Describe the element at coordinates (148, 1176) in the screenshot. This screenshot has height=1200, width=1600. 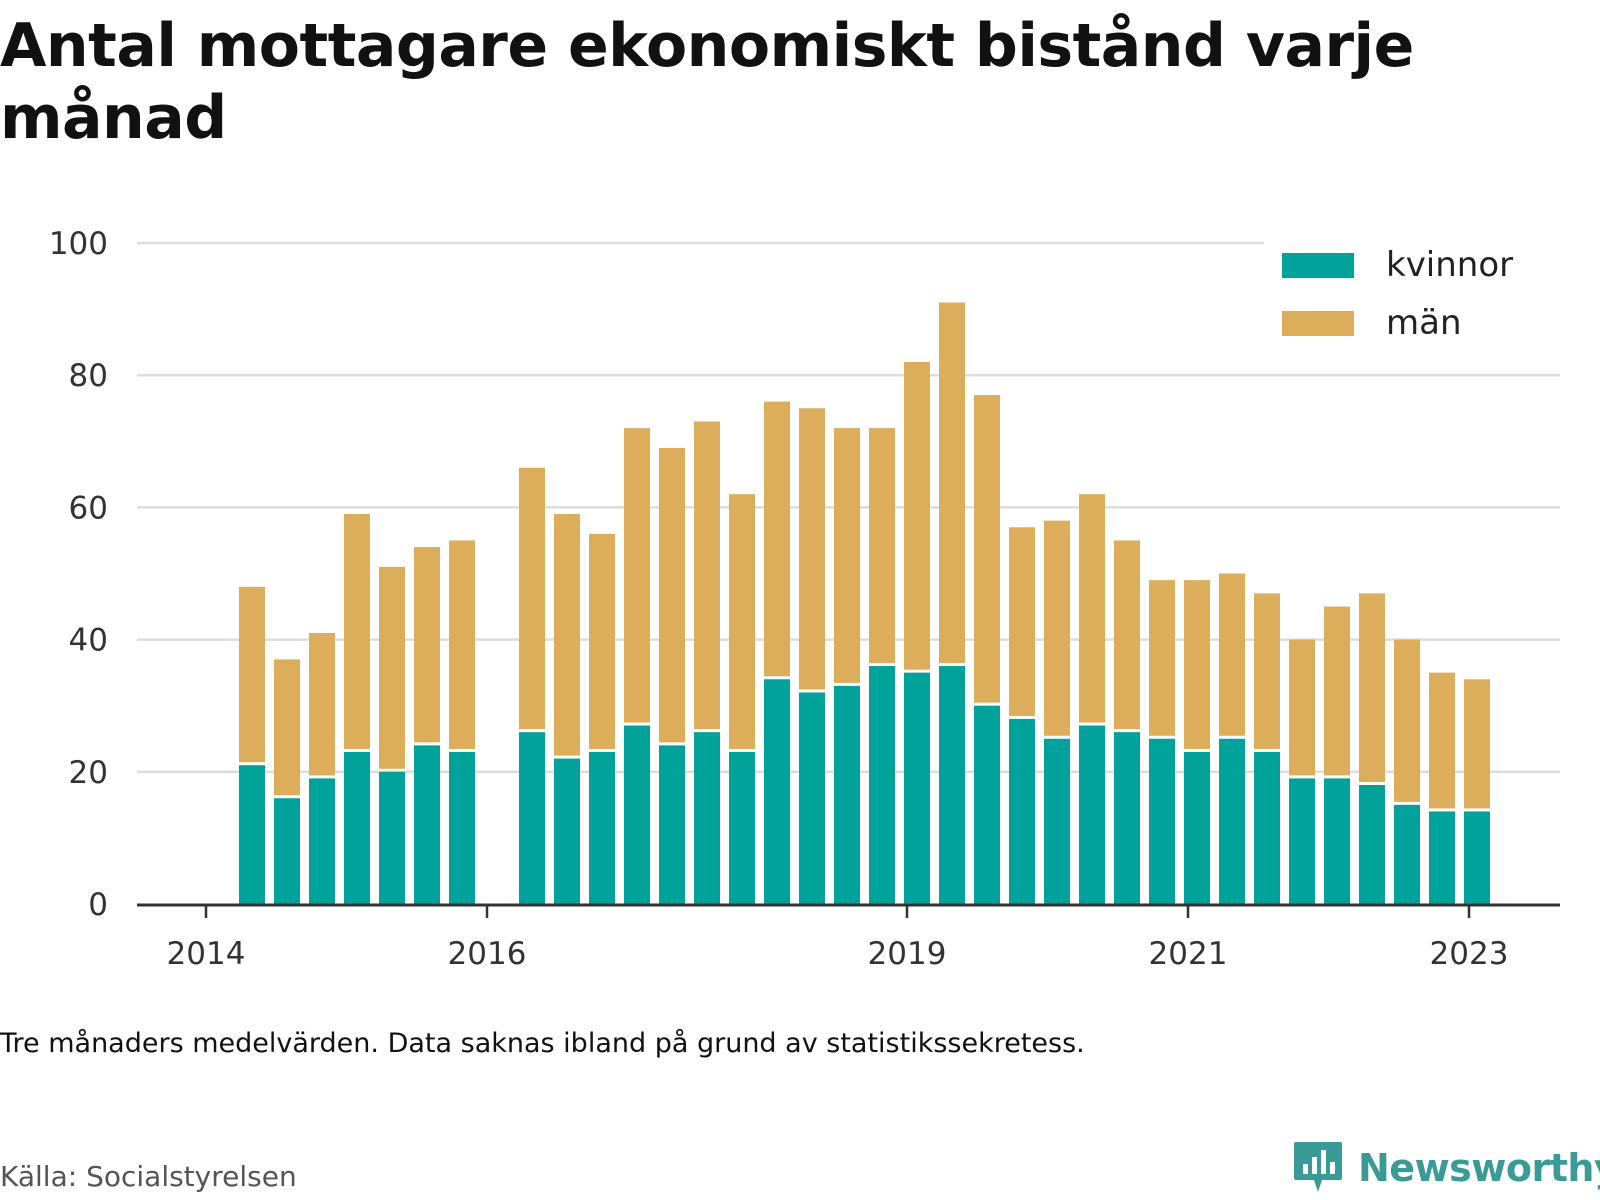
I see `source-text: Källa: Socialstyrelsen` at that location.